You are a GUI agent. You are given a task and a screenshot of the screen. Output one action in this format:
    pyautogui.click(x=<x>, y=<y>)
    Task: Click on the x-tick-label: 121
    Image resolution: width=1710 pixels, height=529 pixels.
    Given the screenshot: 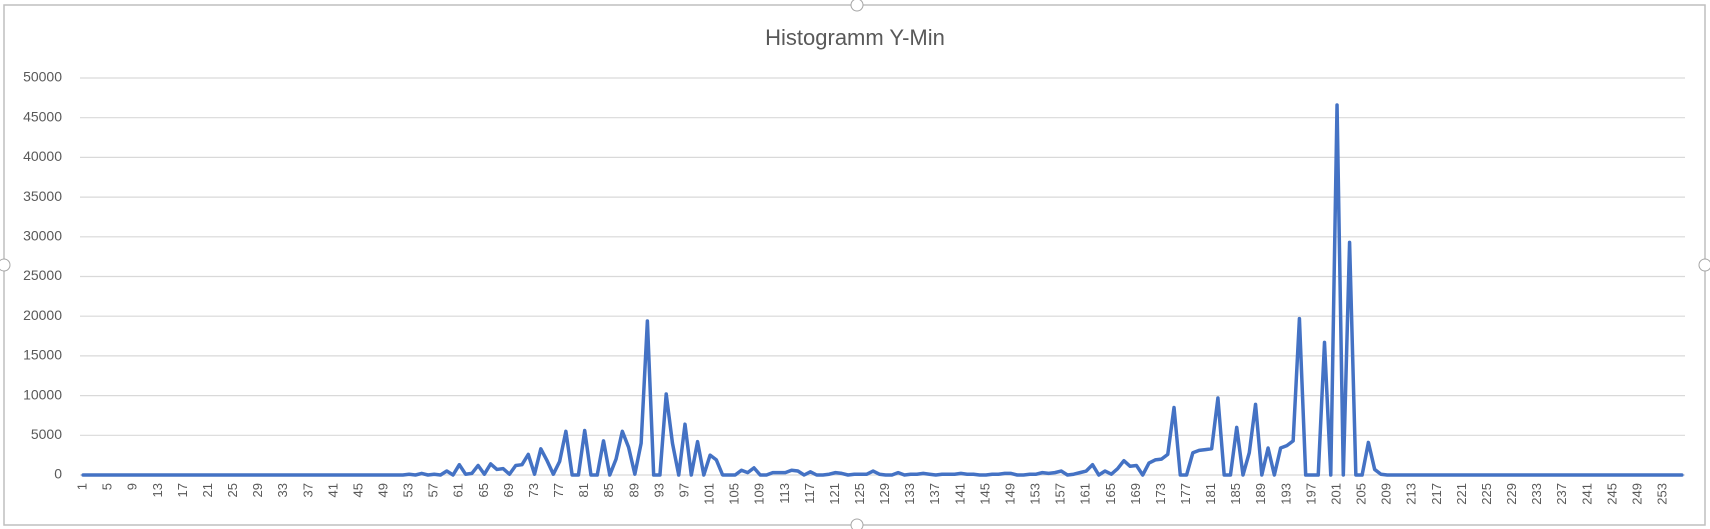 What is the action you would take?
    pyautogui.click(x=834, y=494)
    